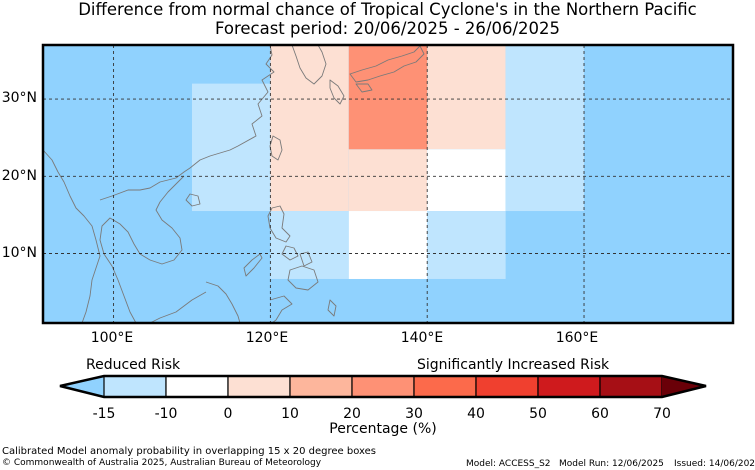  What do you see at coordinates (281, 309) in the screenshot?
I see `coastline-sulawesi` at bounding box center [281, 309].